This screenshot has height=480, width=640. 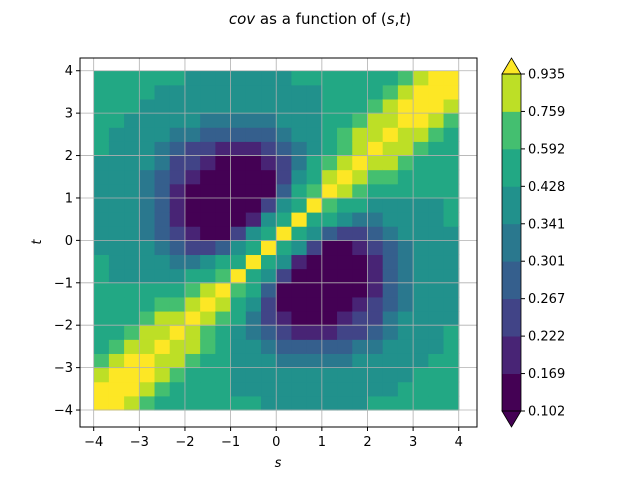 What do you see at coordinates (546, 262) in the screenshot?
I see `colorbar-tick-label: 0.301` at bounding box center [546, 262].